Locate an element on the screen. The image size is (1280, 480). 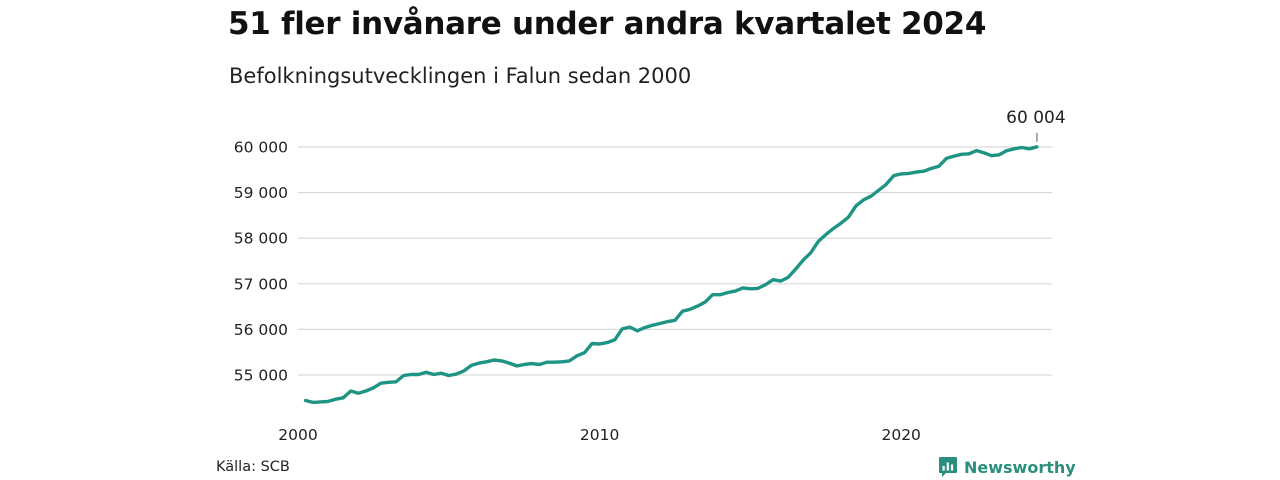
x-tick-label: 2010 is located at coordinates (599, 435).